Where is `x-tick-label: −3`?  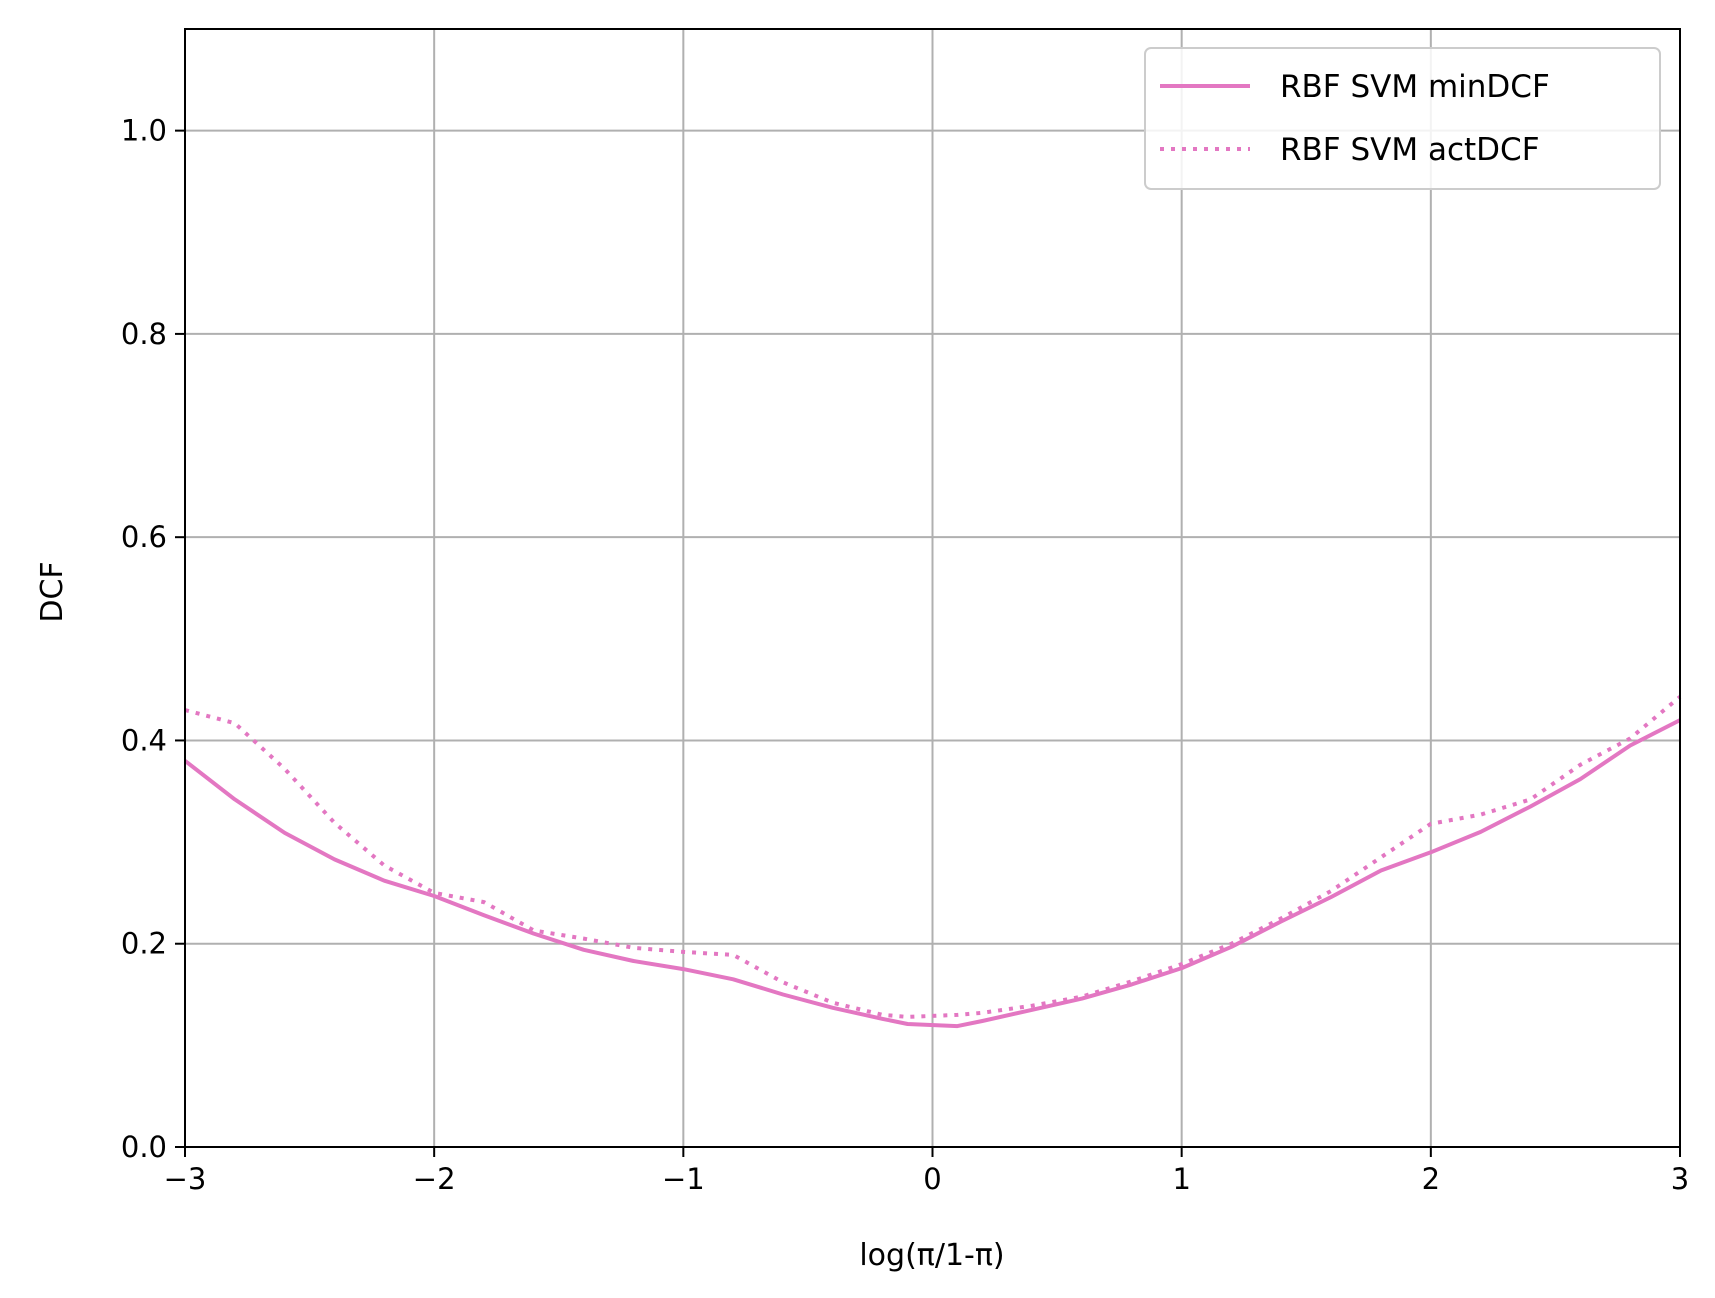 x-tick-label: −3 is located at coordinates (185, 1179).